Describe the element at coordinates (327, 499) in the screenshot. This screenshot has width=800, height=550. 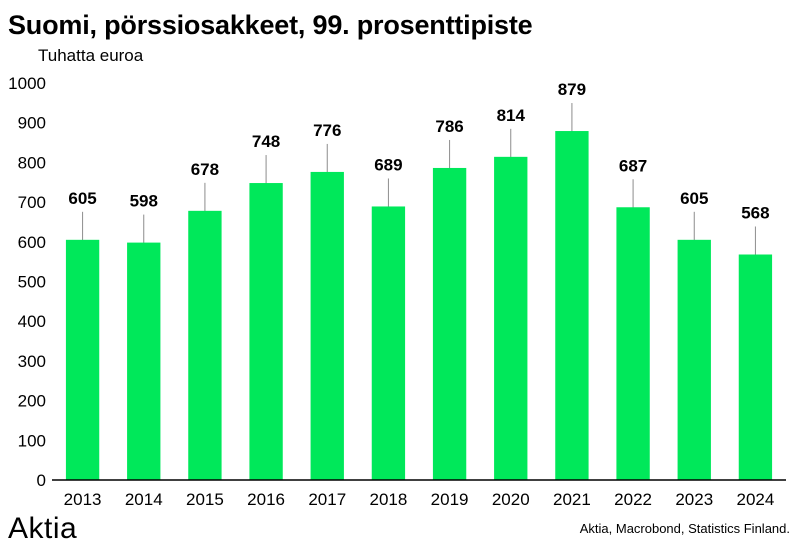
I see `x-tick-label: 2017` at that location.